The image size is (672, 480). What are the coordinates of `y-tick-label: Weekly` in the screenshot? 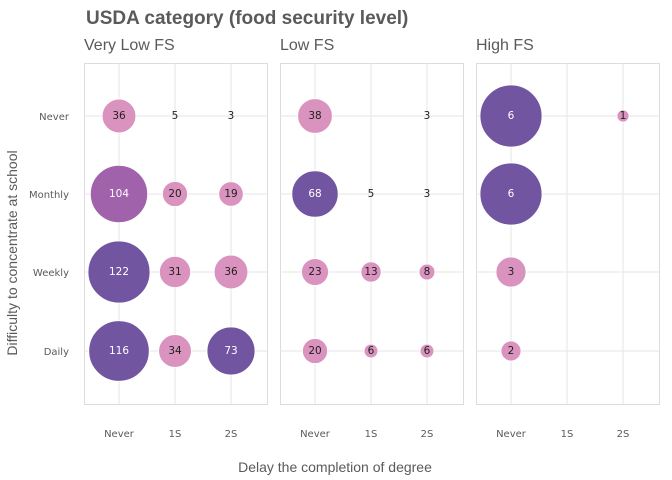 It's located at (51, 273).